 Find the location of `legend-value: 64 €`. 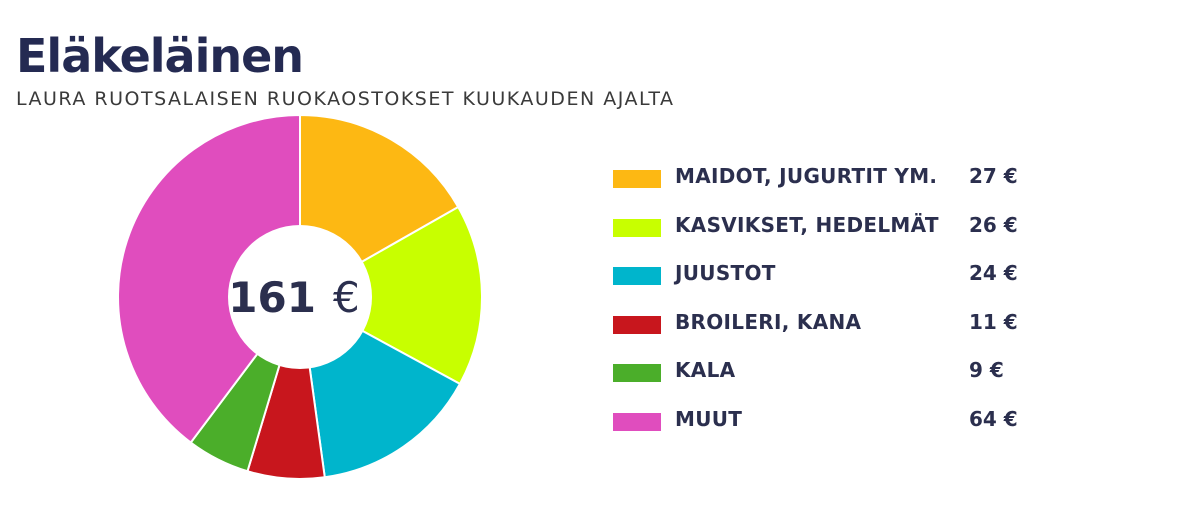

legend-value: 64 € is located at coordinates (993, 418).